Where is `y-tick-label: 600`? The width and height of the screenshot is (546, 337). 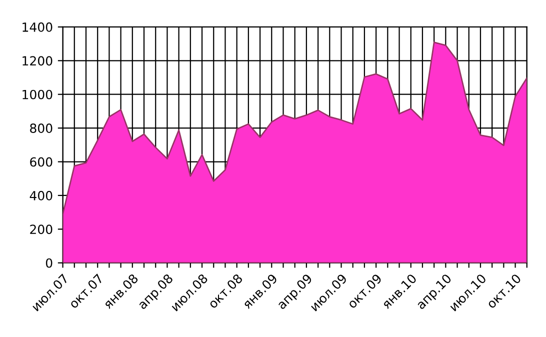 y-tick-label: 600 is located at coordinates (41, 162).